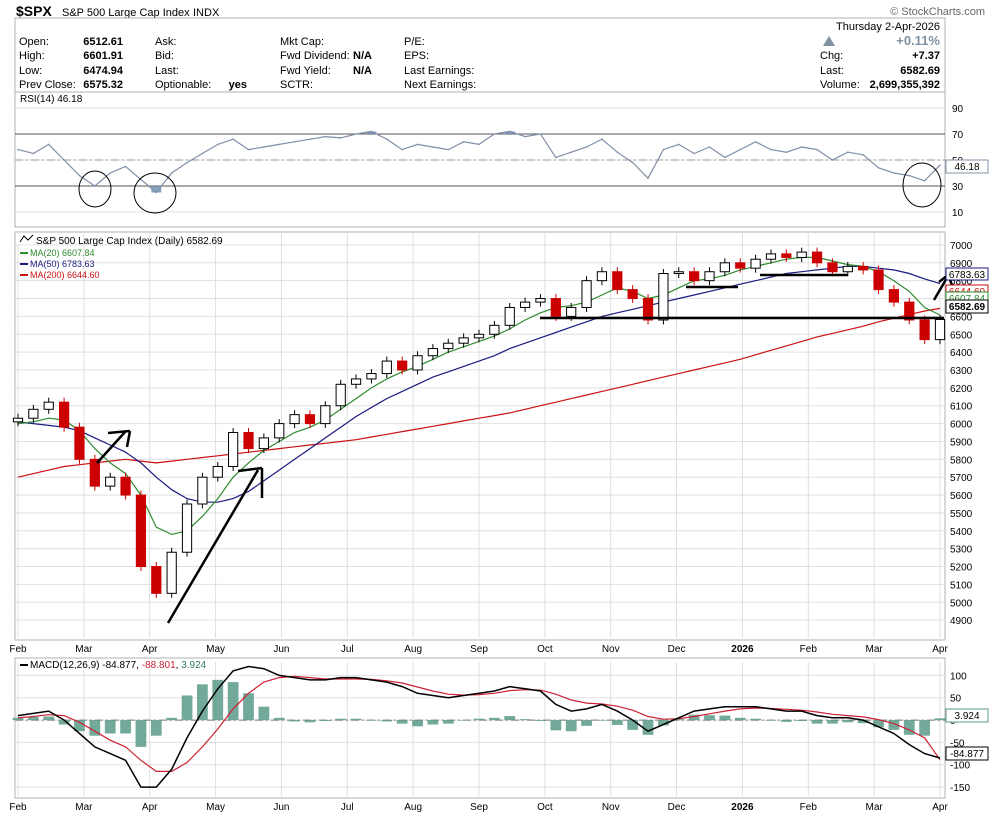  I want to click on price-x-tick-label: Jun, so click(281, 649).